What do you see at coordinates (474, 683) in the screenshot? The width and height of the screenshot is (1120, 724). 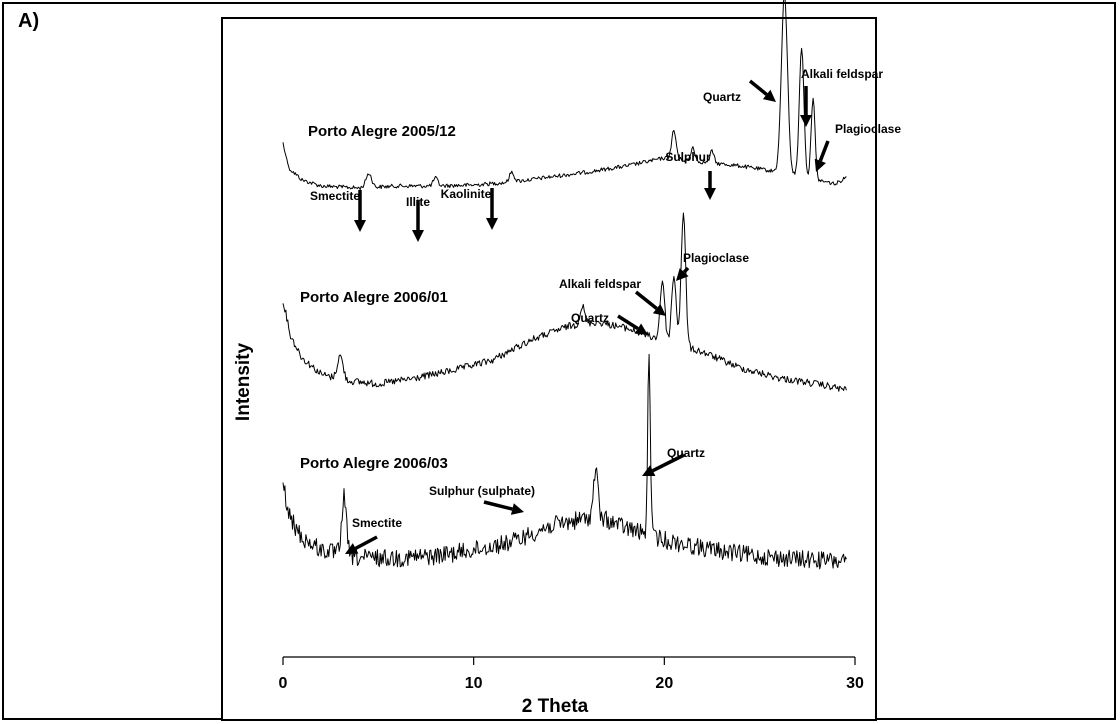 I see `x-tick-label: 10` at bounding box center [474, 683].